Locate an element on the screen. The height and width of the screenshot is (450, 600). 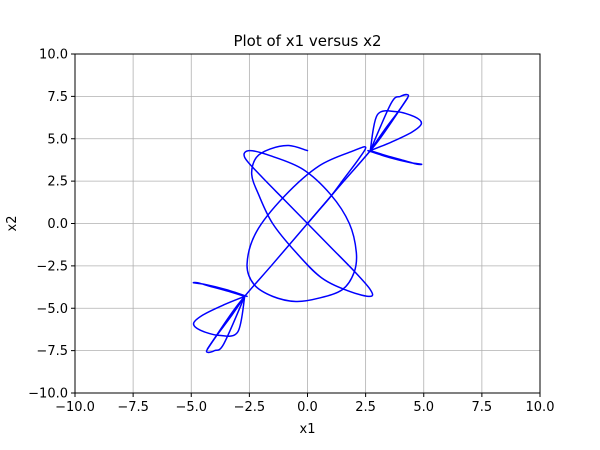
chart-title: Plot of x1 versus x2 is located at coordinates (307, 41).